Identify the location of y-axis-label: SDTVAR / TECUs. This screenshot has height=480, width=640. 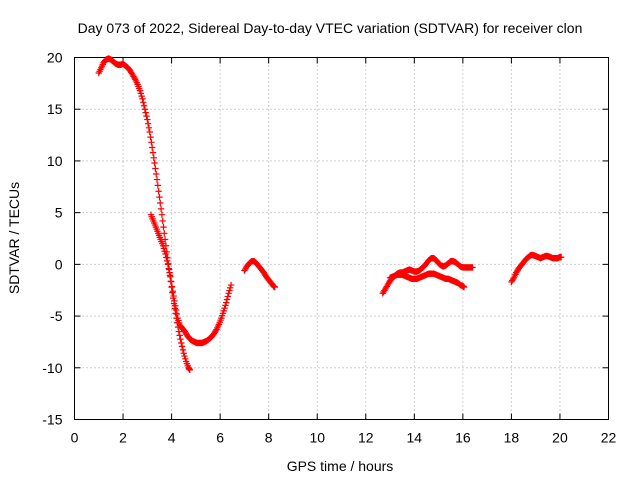
(14, 238).